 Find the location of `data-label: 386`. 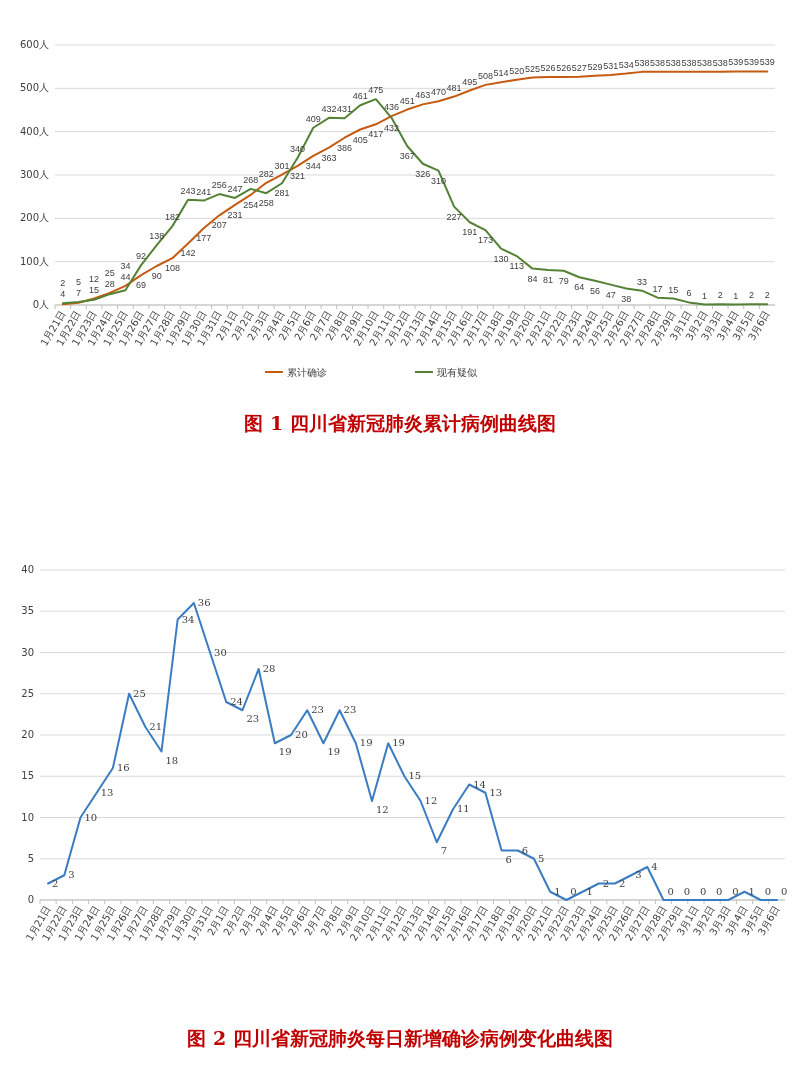

data-label: 386 is located at coordinates (345, 147).